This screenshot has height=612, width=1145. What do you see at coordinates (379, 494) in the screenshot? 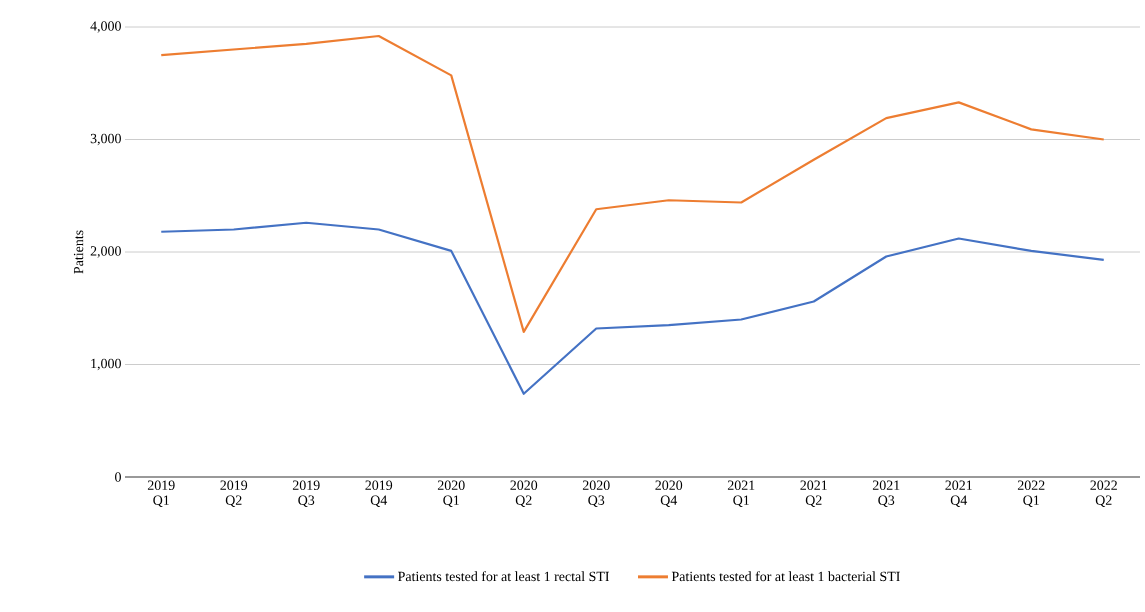
I see `x-tick-label: 2019 Q4` at bounding box center [379, 494].